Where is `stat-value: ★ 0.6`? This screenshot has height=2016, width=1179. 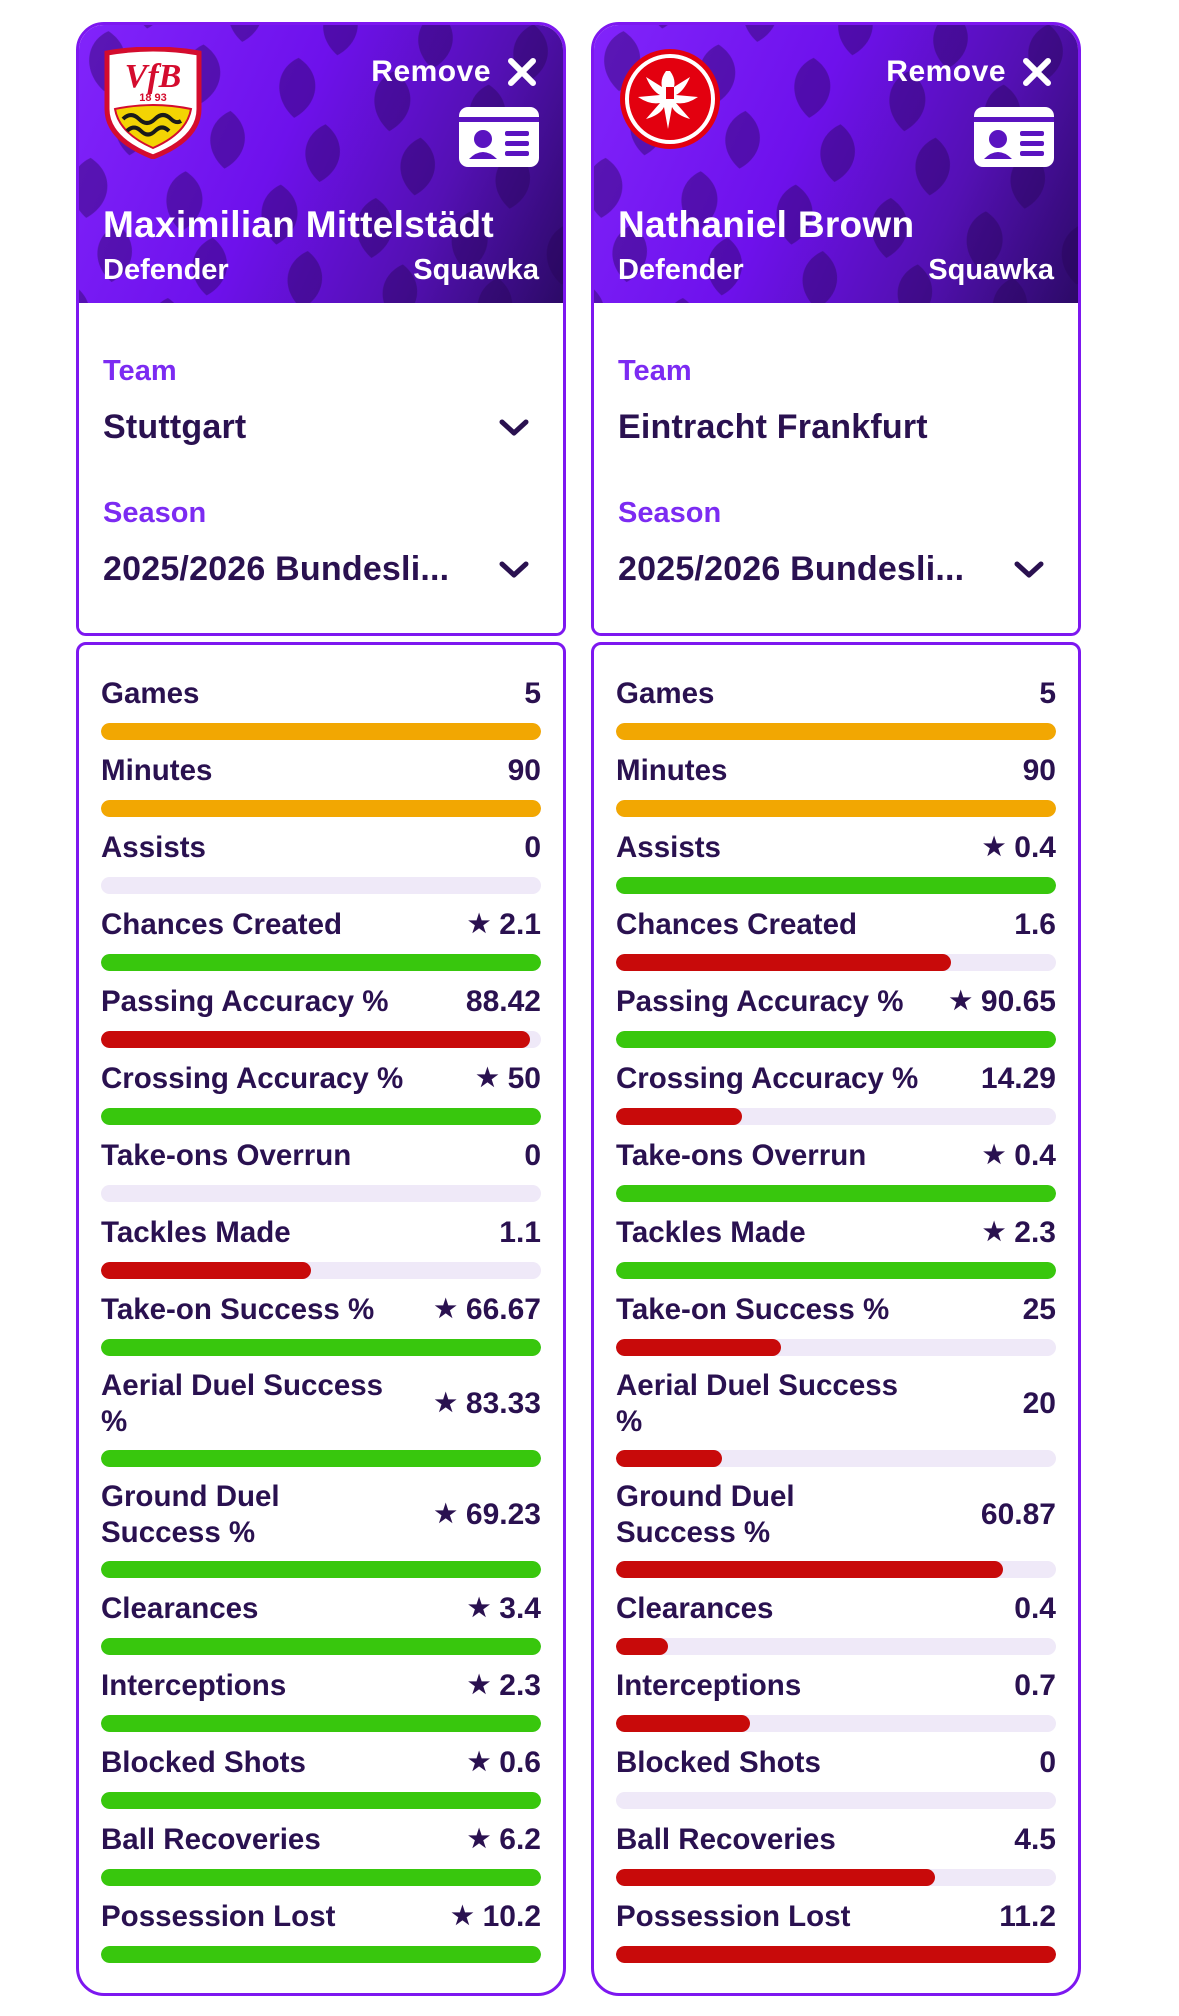 stat-value: ★ 0.6 is located at coordinates (504, 1762).